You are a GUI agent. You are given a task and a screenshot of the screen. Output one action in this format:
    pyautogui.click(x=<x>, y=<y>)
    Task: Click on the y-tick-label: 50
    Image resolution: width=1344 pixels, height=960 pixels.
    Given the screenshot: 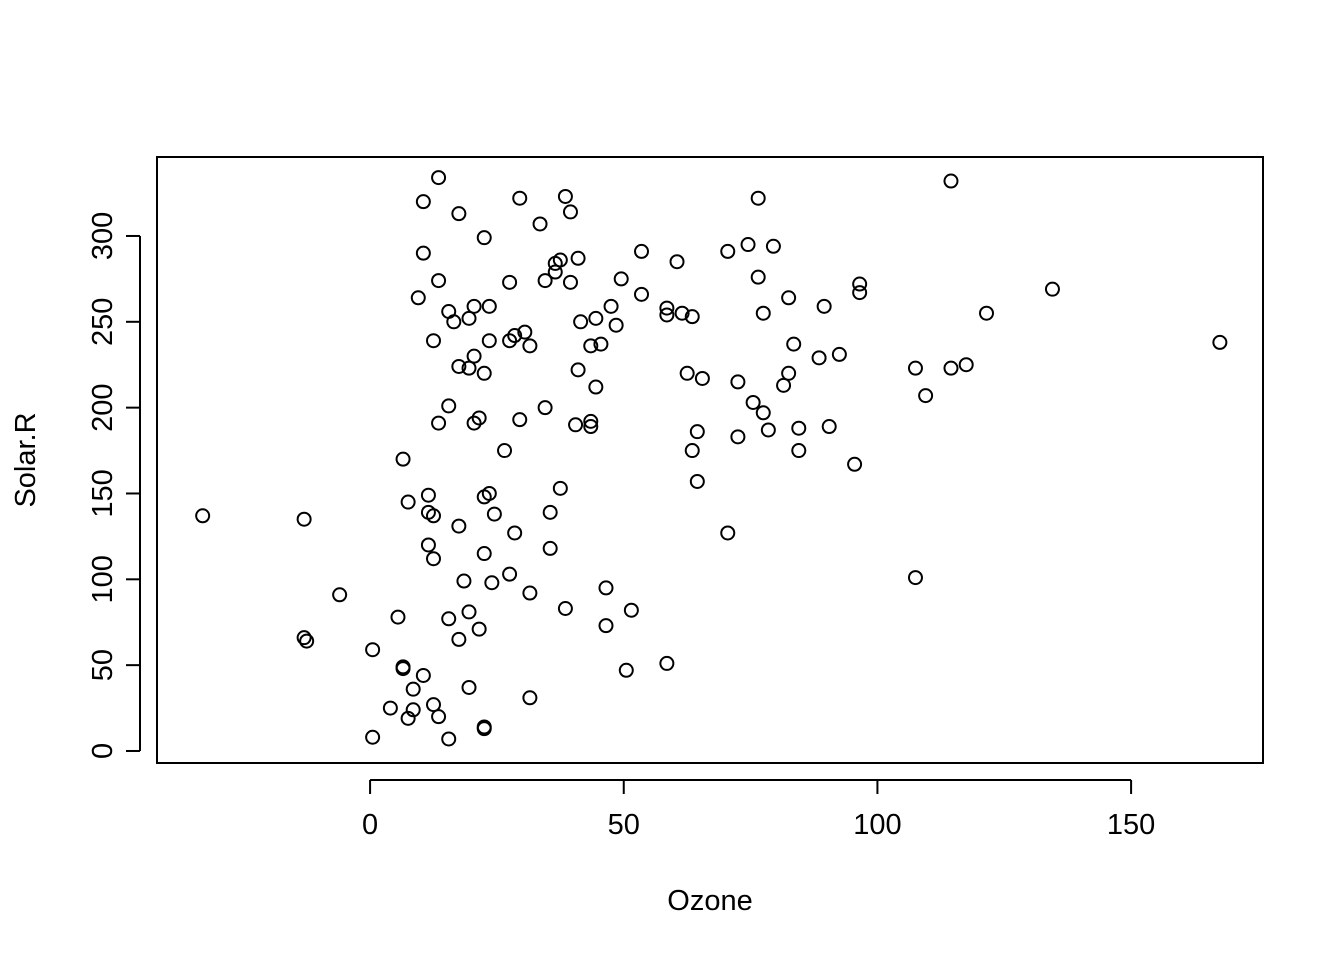 What is the action you would take?
    pyautogui.click(x=103, y=665)
    